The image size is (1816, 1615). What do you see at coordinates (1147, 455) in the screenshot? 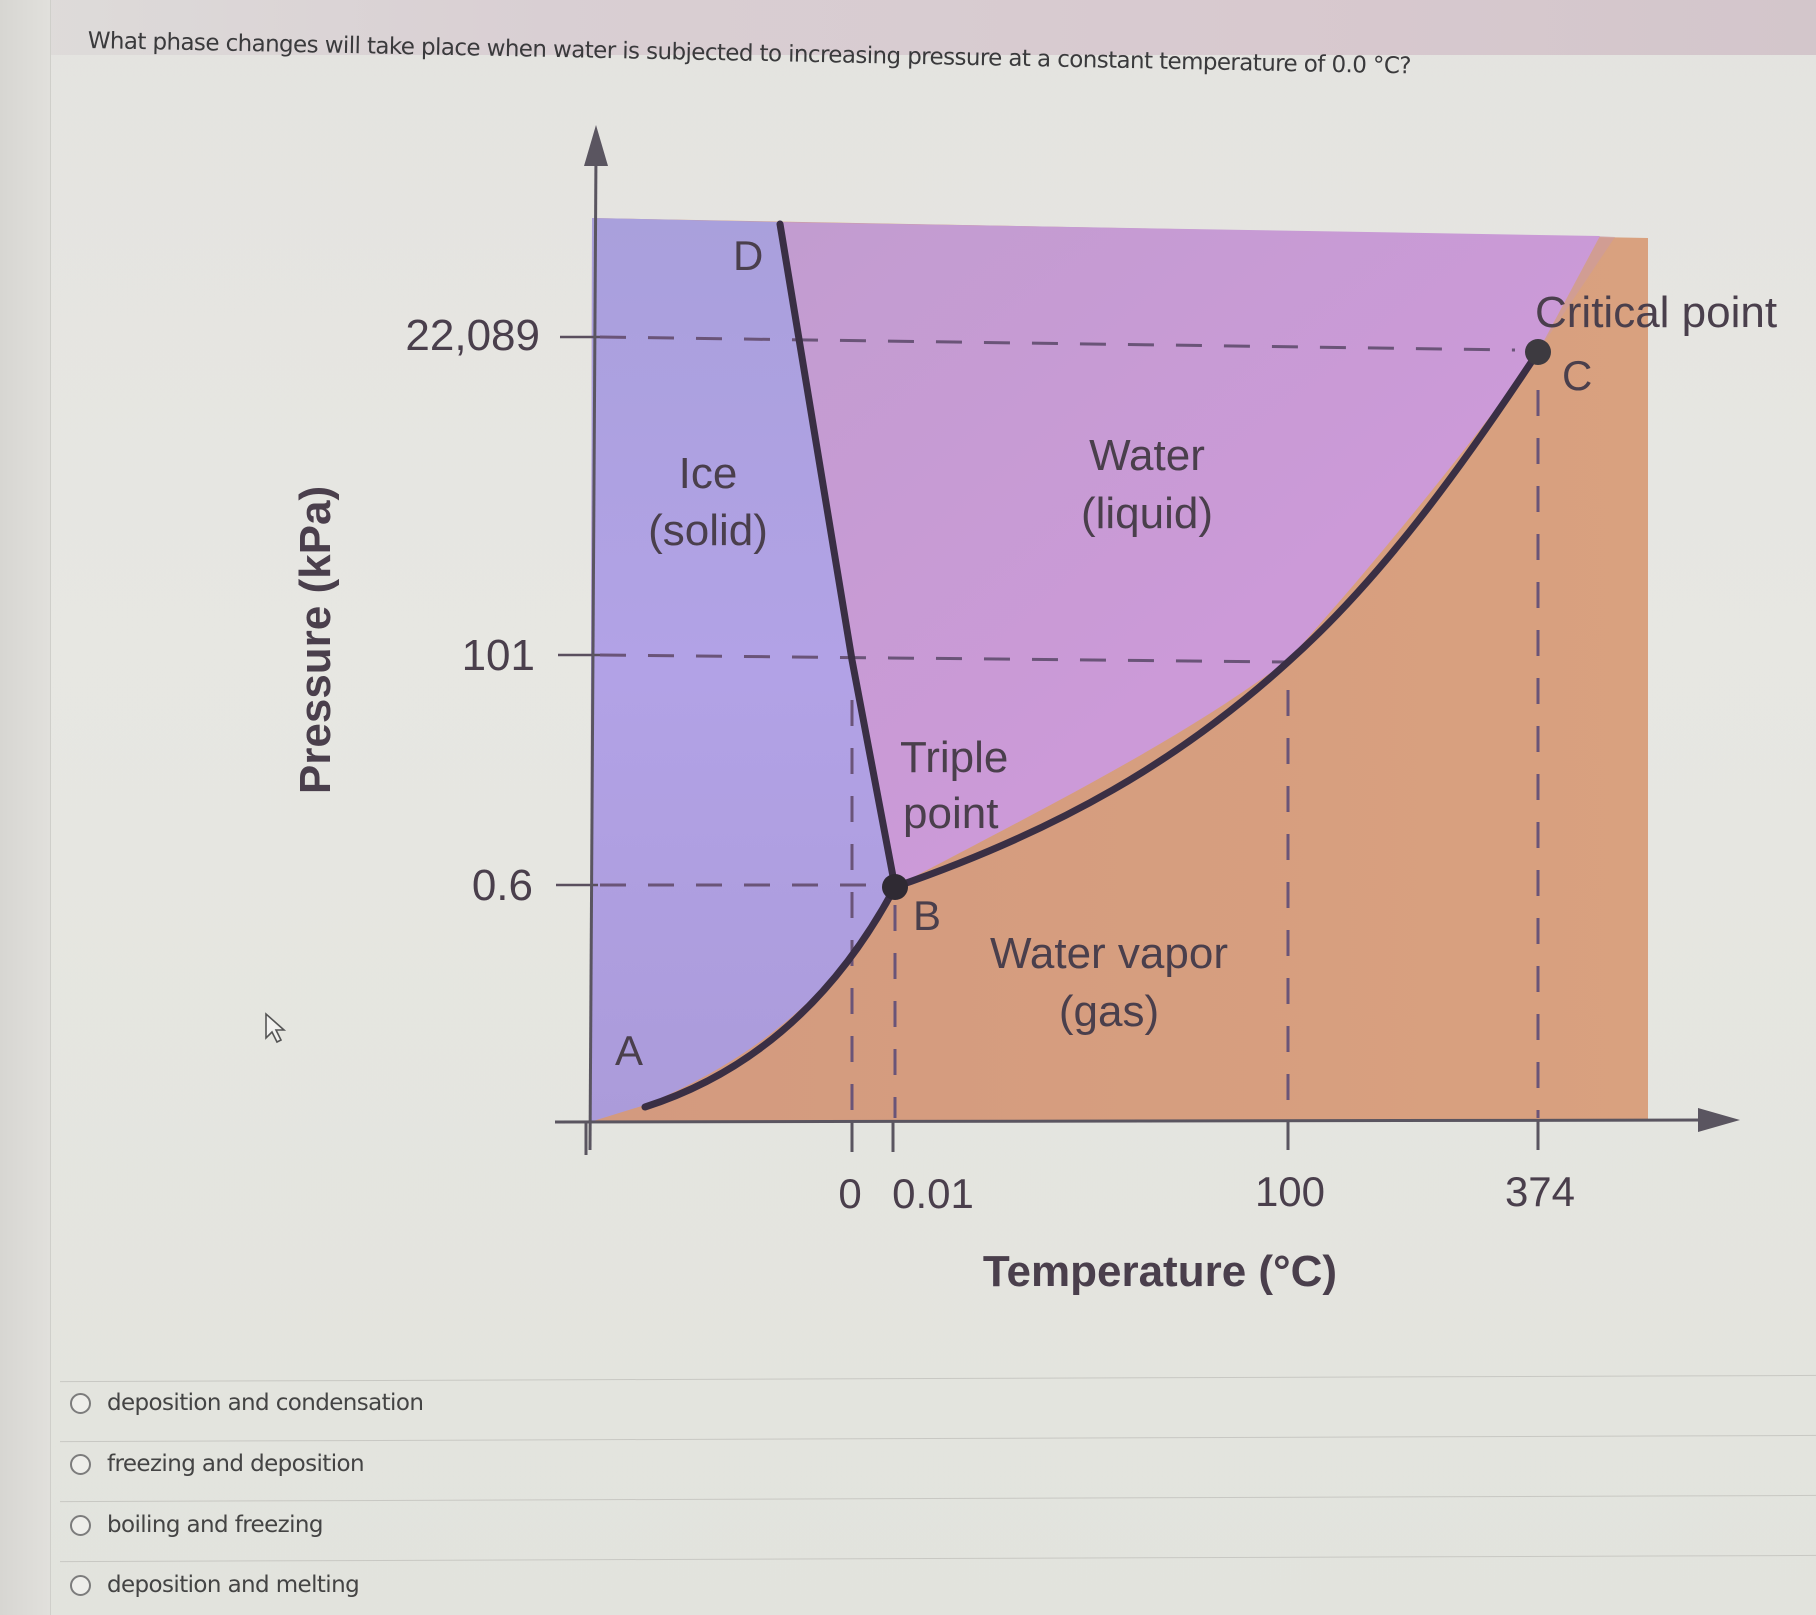
I see `liquid-label-line1: Water` at bounding box center [1147, 455].